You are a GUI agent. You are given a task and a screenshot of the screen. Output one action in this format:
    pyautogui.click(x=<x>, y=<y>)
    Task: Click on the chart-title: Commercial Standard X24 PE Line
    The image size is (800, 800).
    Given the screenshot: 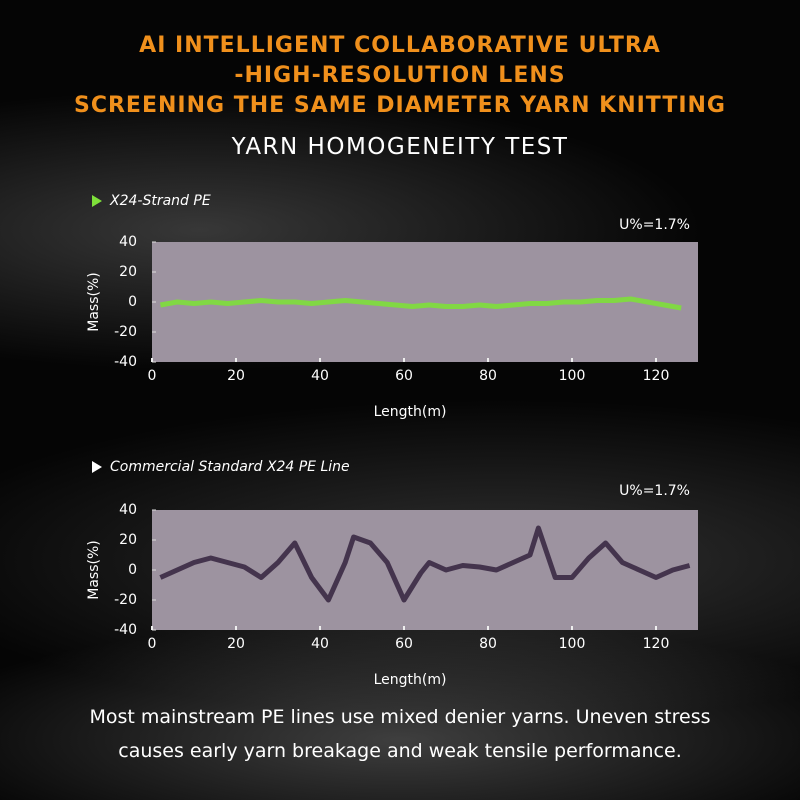 What is the action you would take?
    pyautogui.click(x=230, y=467)
    